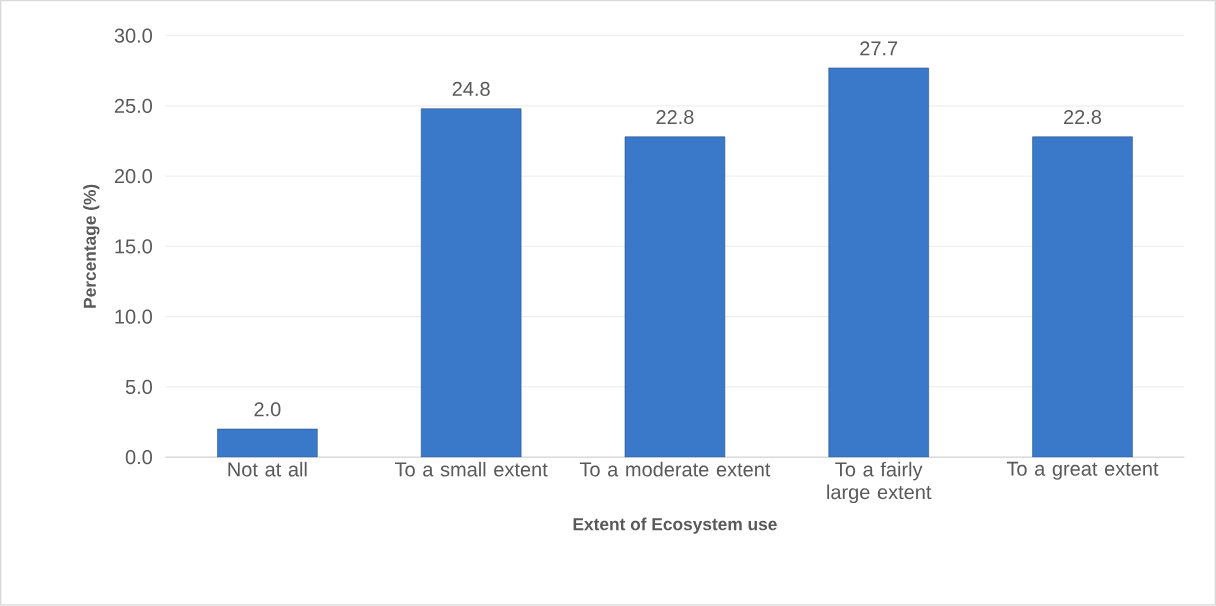  I want to click on y-tick-label: 0.0, so click(139, 457).